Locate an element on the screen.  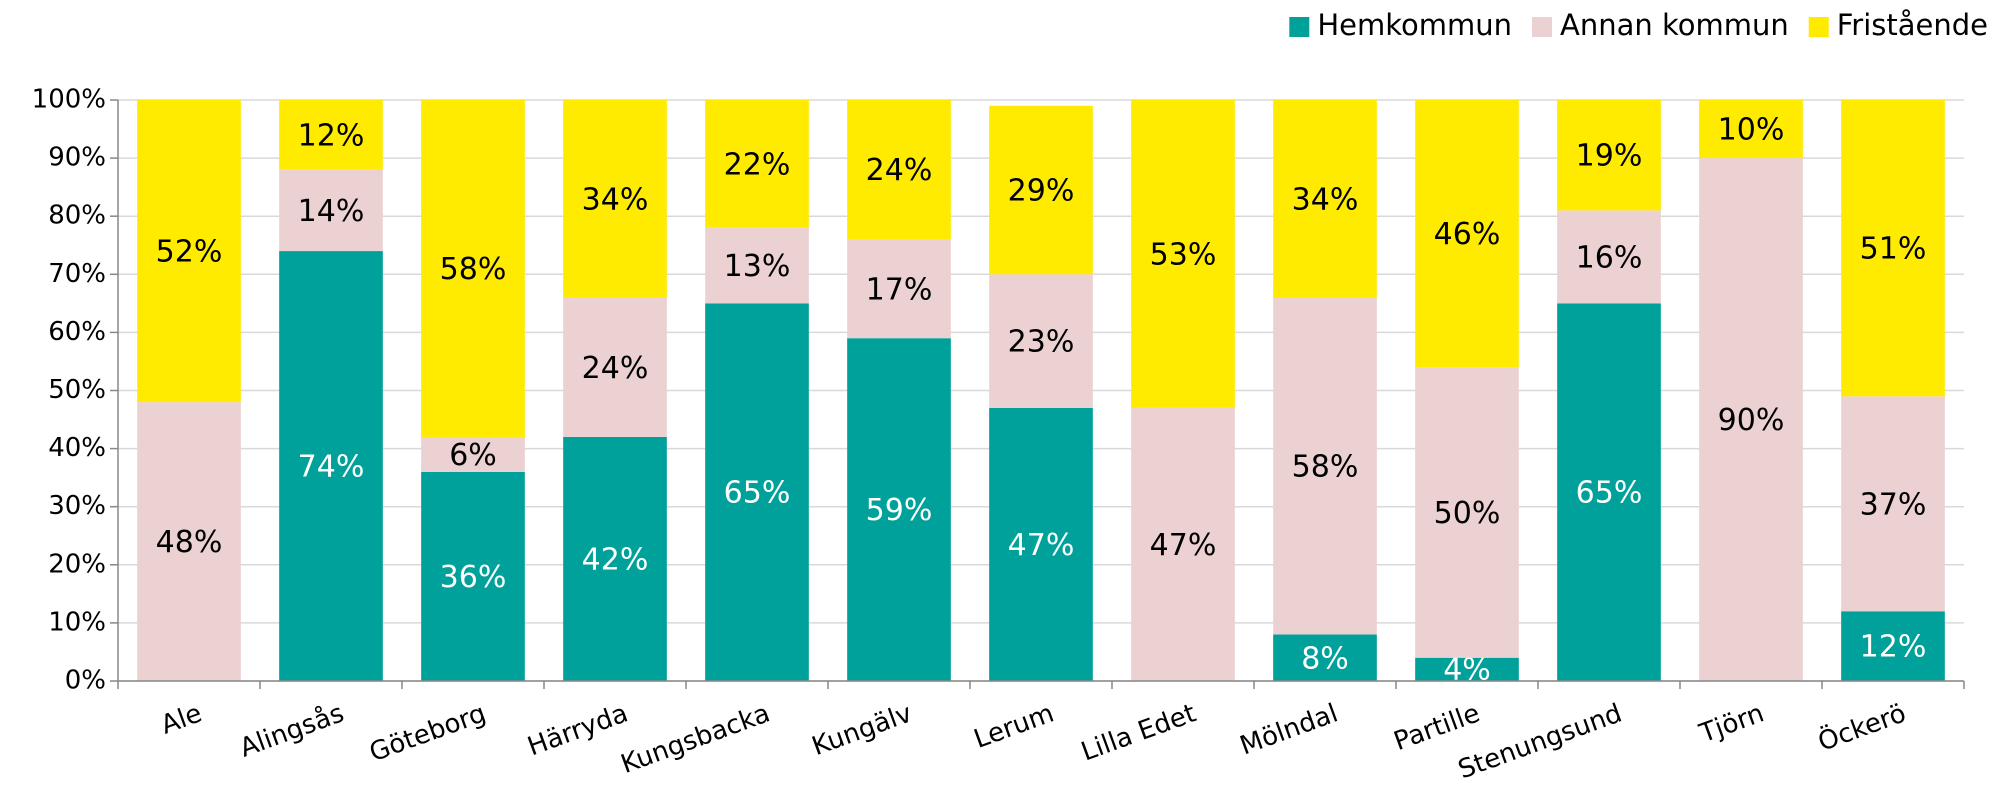
data-label: 16% is located at coordinates (1609, 257).